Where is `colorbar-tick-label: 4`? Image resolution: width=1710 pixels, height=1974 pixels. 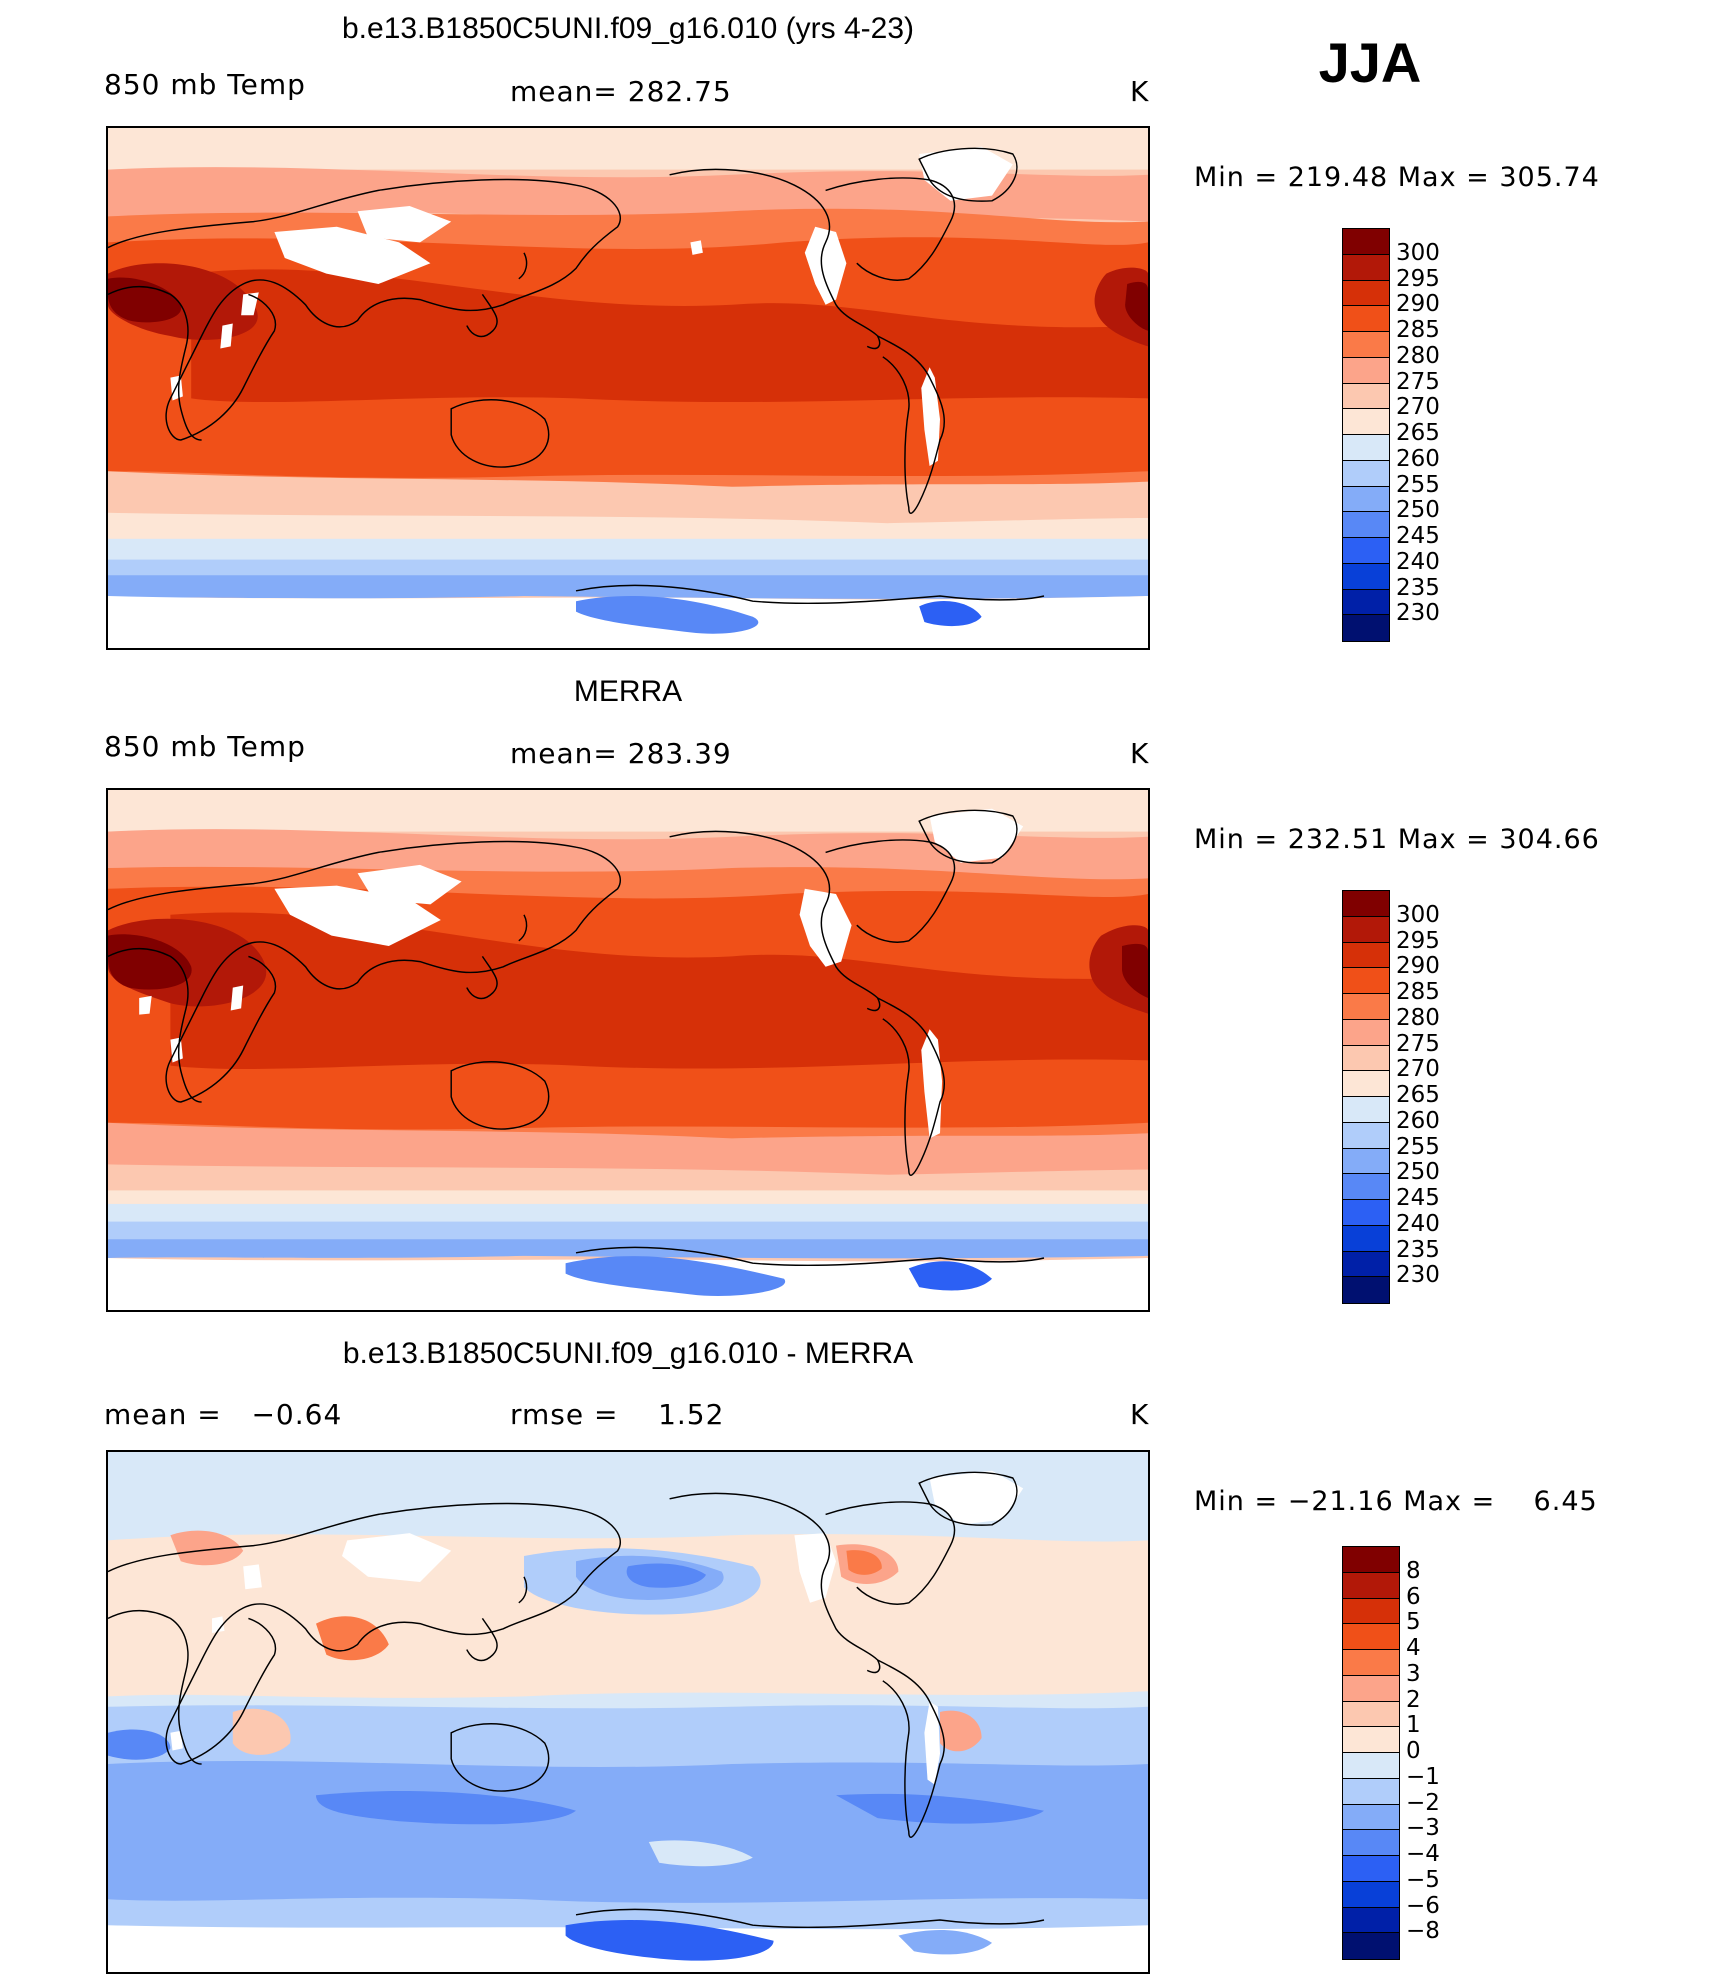
colorbar-tick-label: 4 is located at coordinates (1413, 1648).